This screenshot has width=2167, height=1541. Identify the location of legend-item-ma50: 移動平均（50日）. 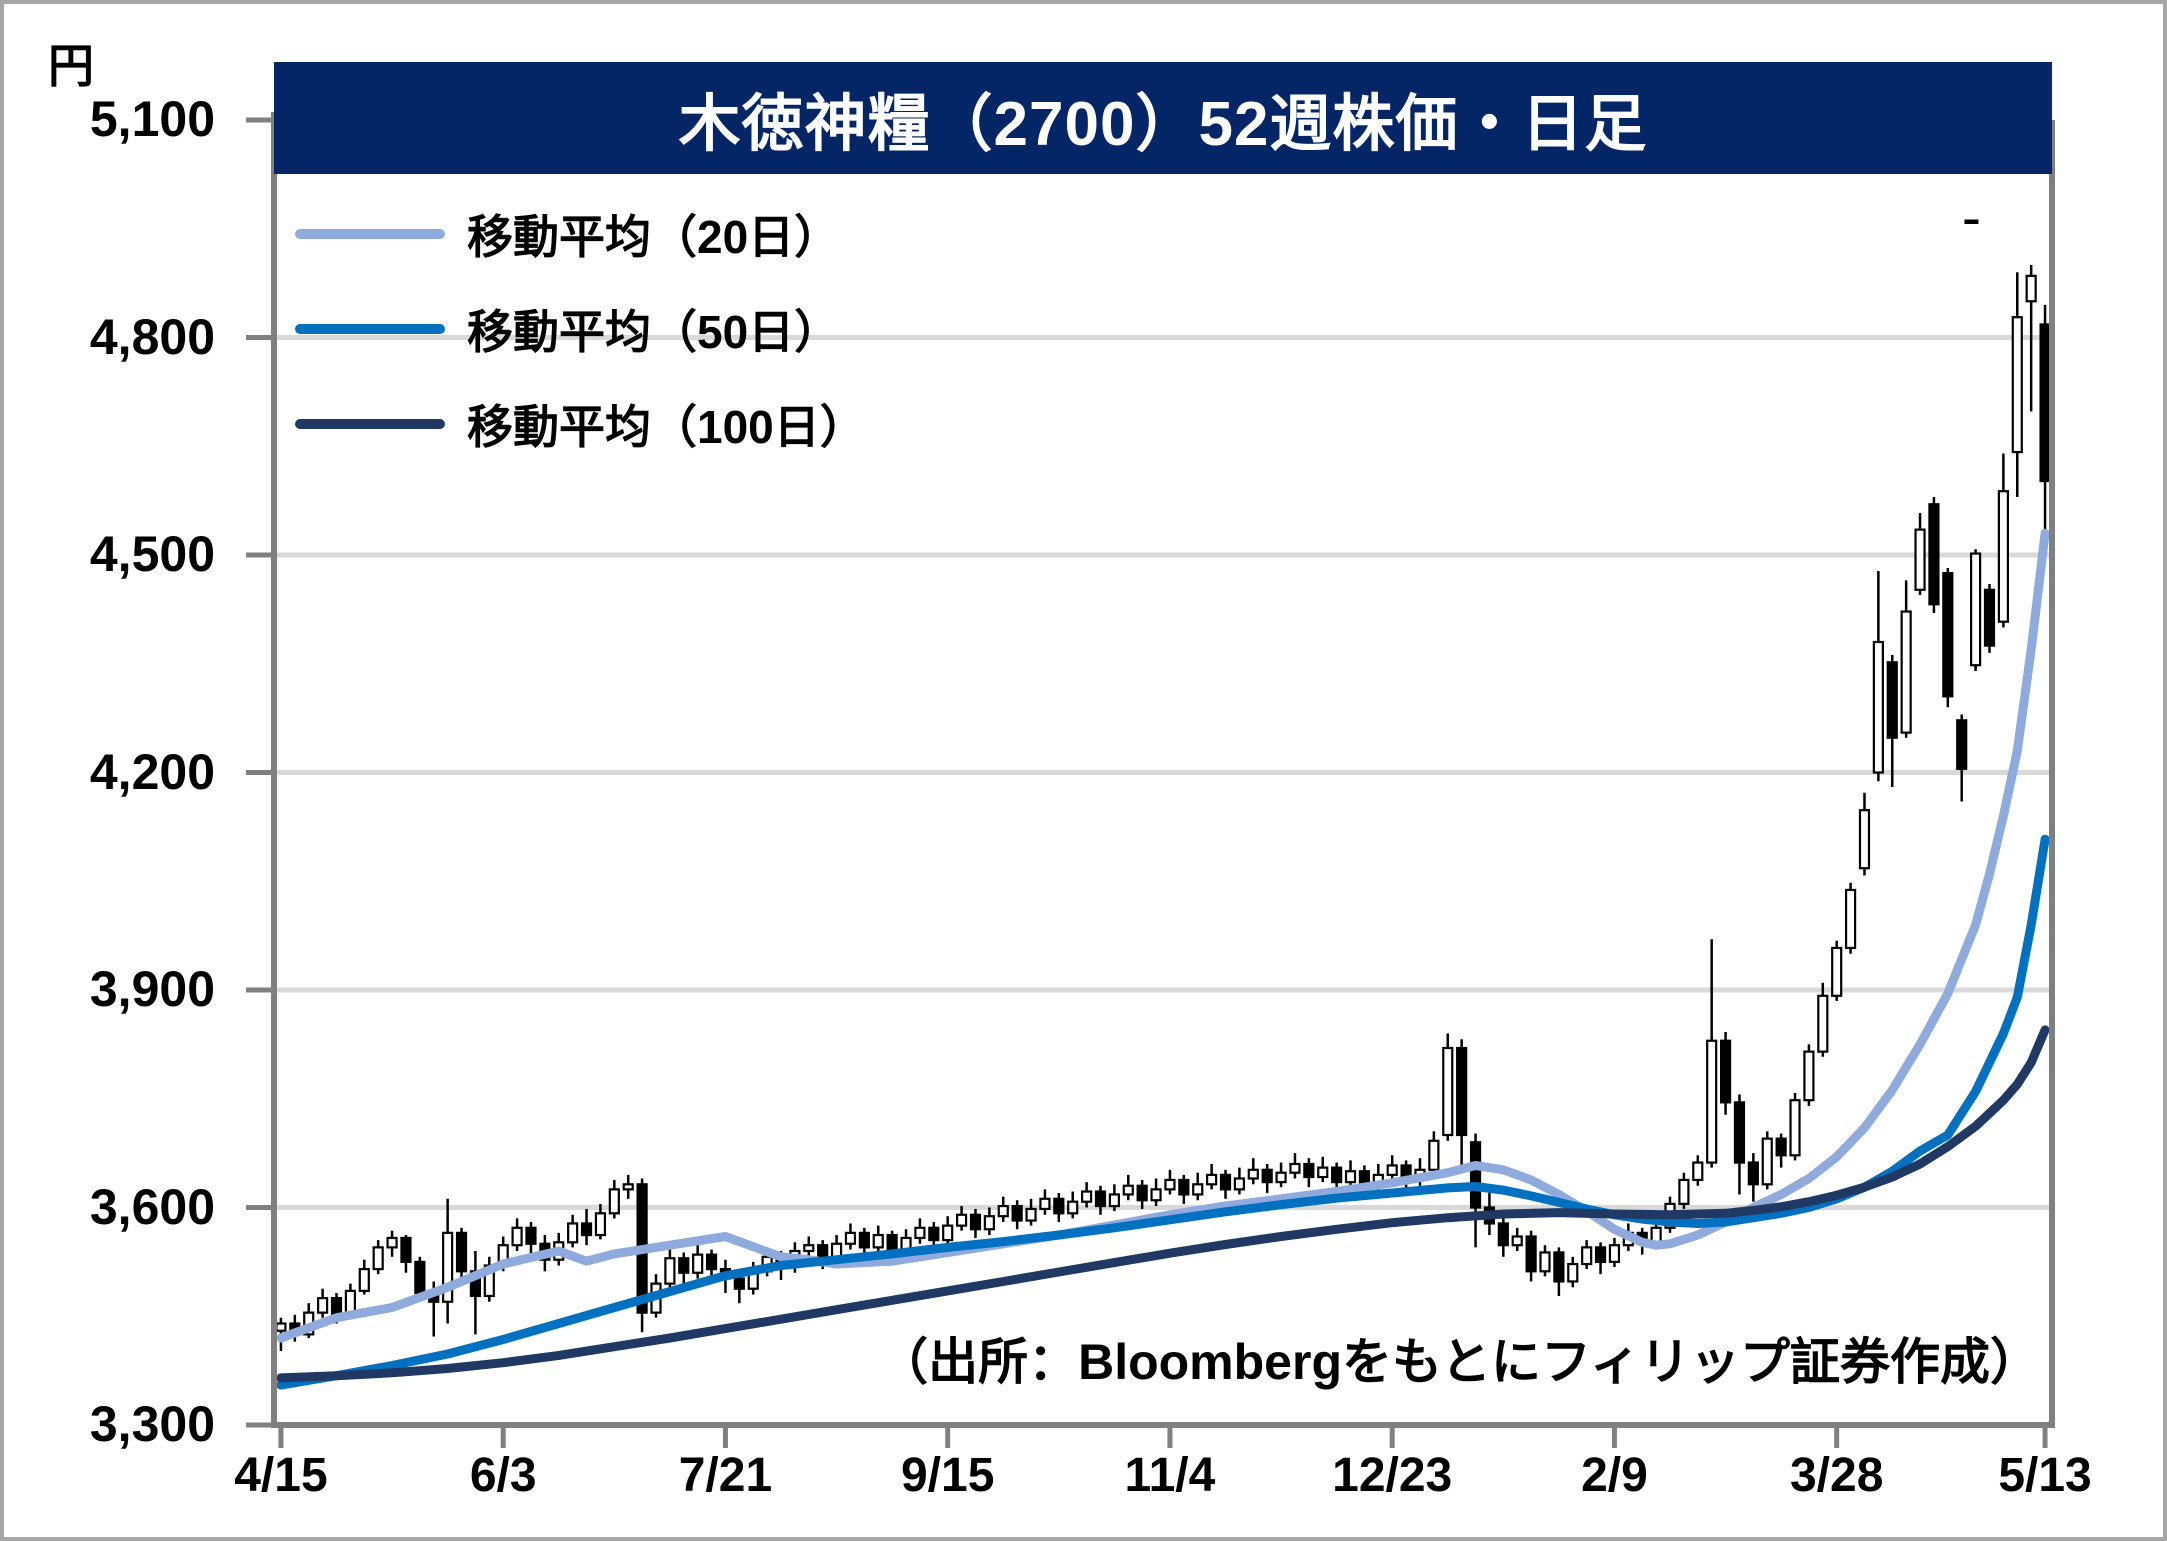
(580, 328).